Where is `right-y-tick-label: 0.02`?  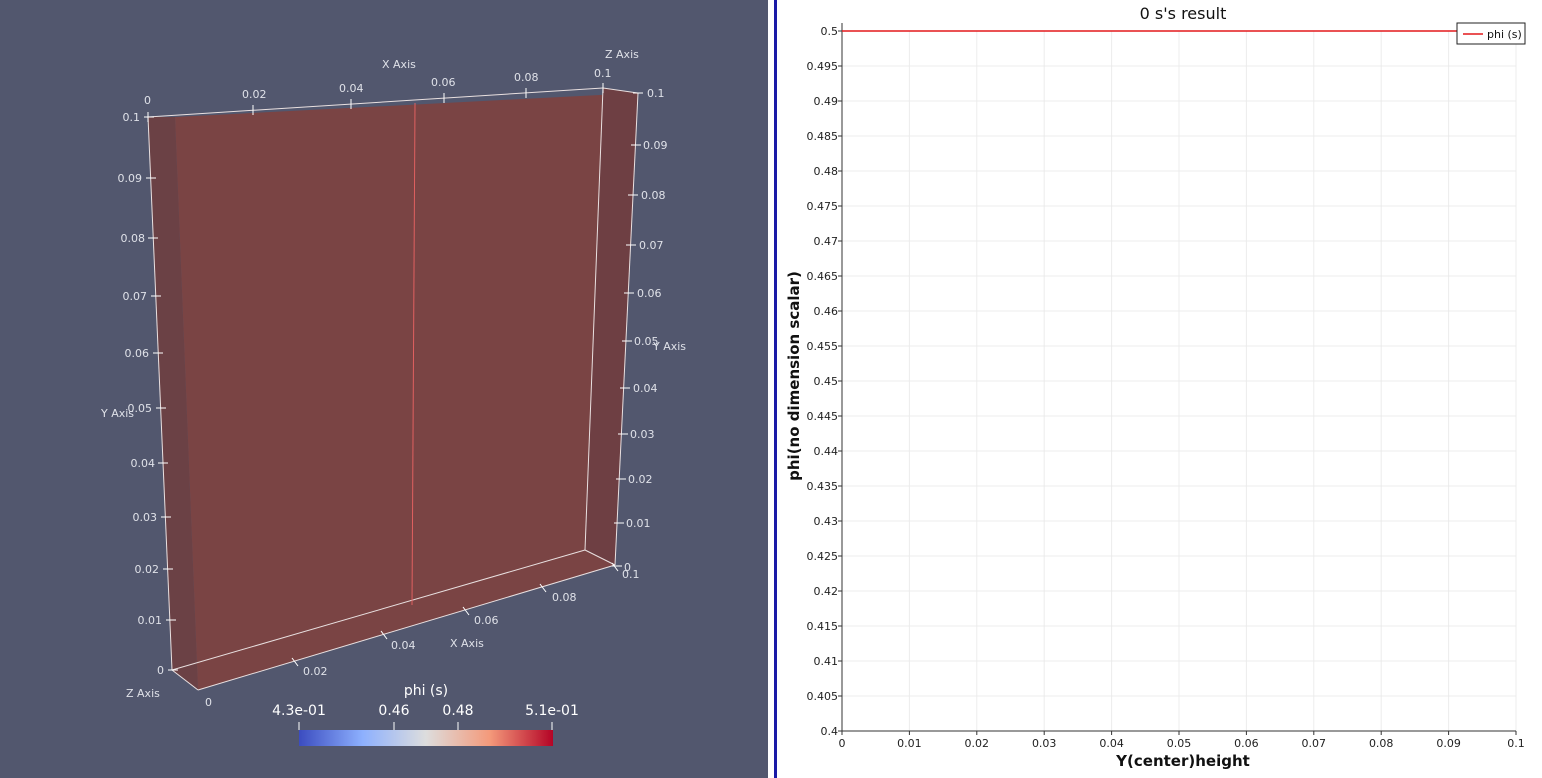 right-y-tick-label: 0.02 is located at coordinates (640, 479).